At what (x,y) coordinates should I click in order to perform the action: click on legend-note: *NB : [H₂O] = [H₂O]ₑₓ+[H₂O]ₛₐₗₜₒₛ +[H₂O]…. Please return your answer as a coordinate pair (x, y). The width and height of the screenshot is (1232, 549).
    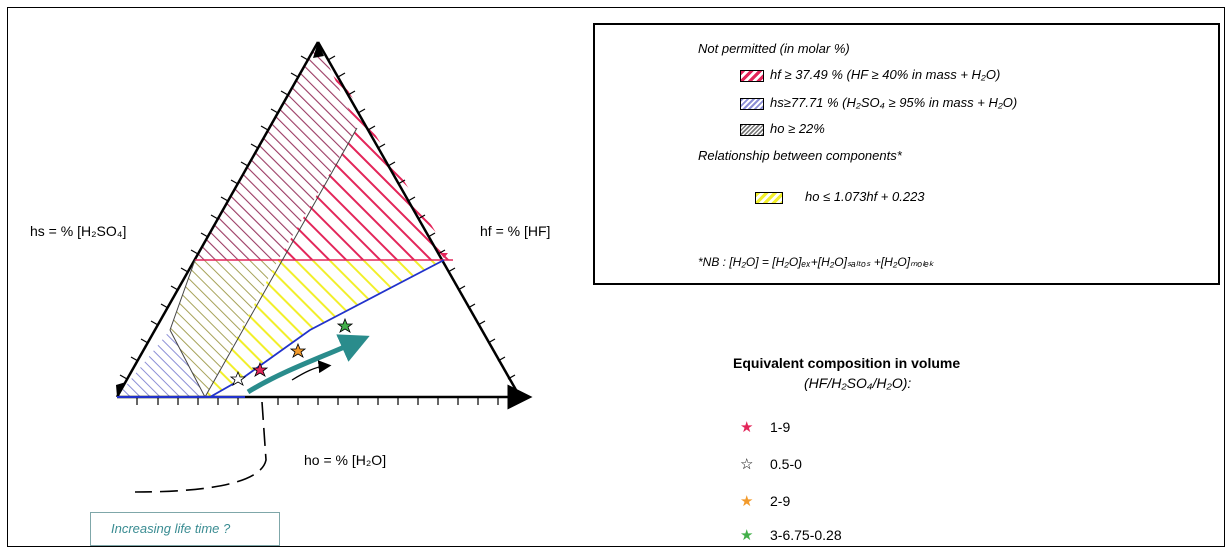
    Looking at the image, I should click on (816, 262).